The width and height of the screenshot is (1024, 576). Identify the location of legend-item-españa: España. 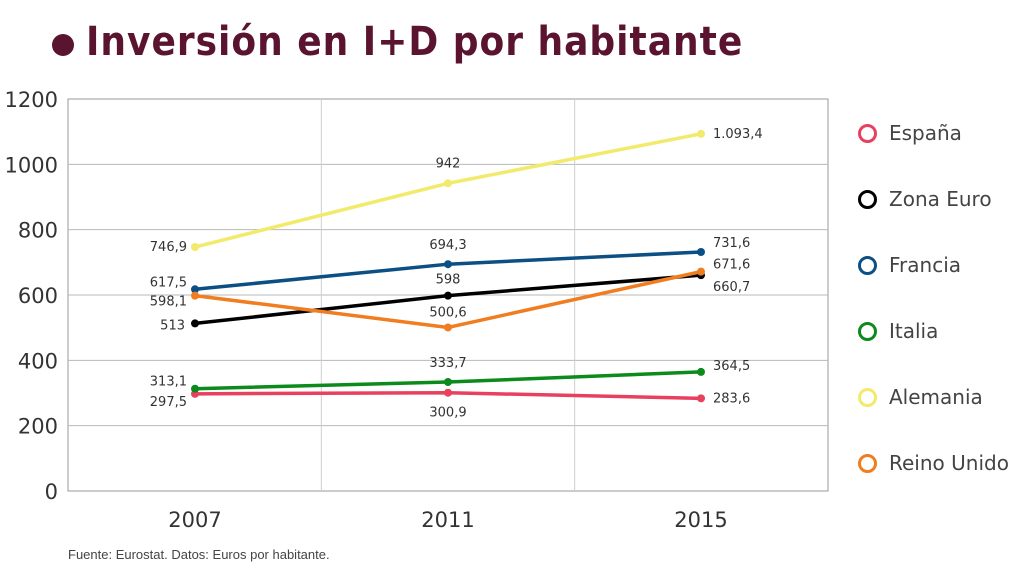
(941, 133).